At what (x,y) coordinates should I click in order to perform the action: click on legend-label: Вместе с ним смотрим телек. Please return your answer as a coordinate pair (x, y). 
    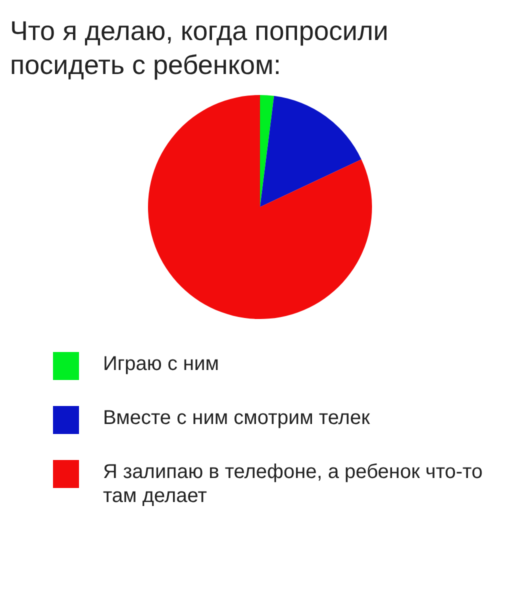
    Looking at the image, I should click on (236, 418).